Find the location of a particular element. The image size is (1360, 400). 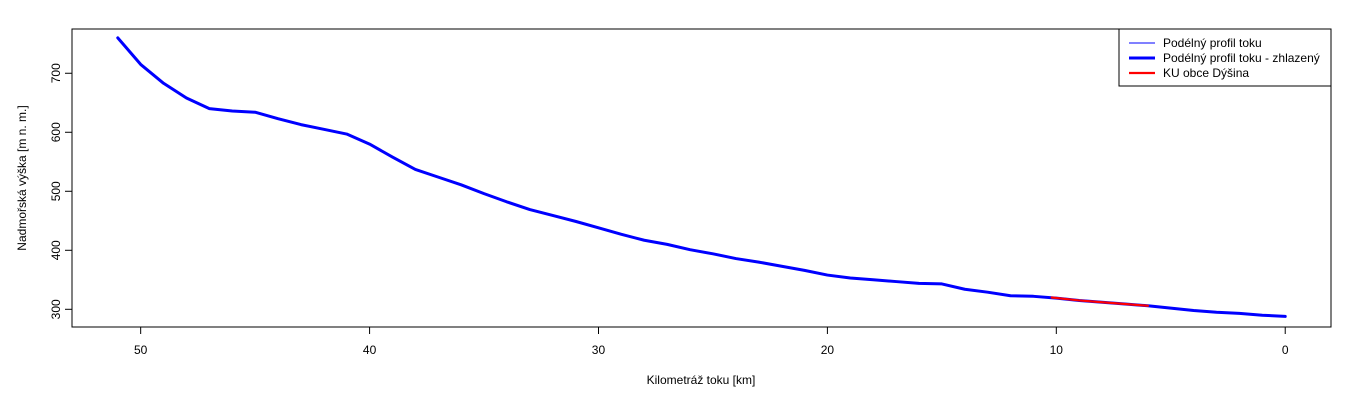

x-tick-label: 10 is located at coordinates (1057, 350).